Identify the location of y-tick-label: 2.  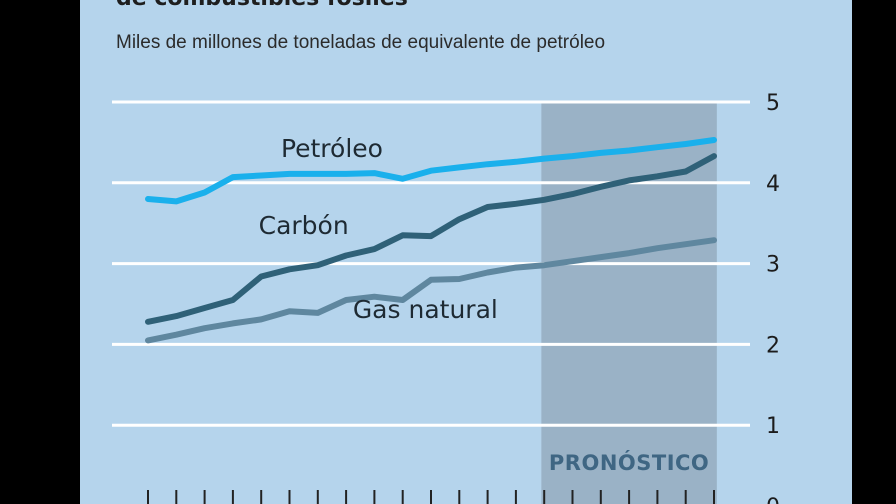
(773, 345).